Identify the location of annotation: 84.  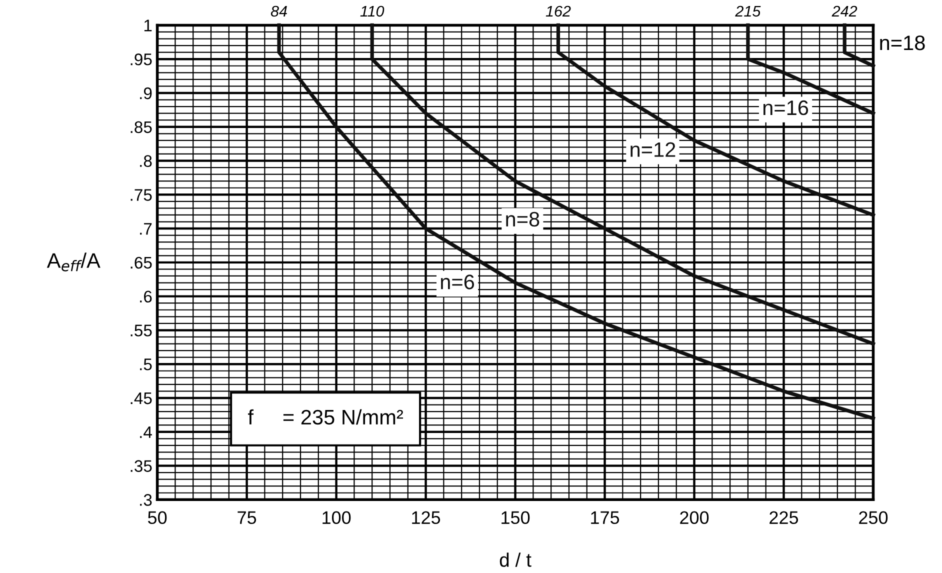
(278, 11).